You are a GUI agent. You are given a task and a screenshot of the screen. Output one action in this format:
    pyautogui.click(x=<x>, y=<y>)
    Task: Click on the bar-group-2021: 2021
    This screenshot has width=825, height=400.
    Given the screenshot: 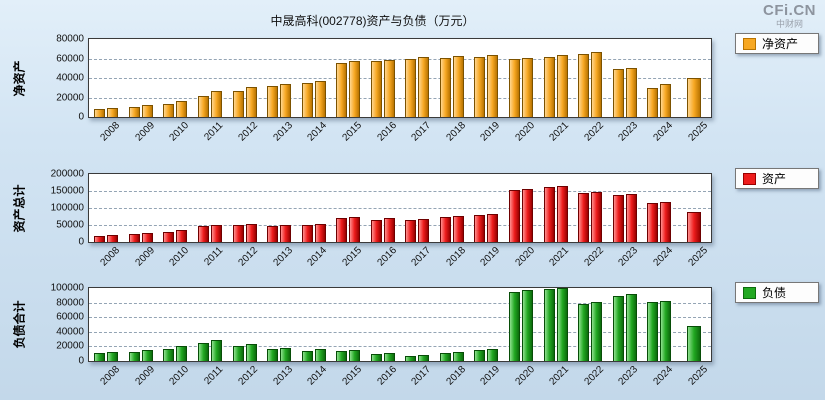 What is the action you would take?
    pyautogui.click(x=555, y=221)
    